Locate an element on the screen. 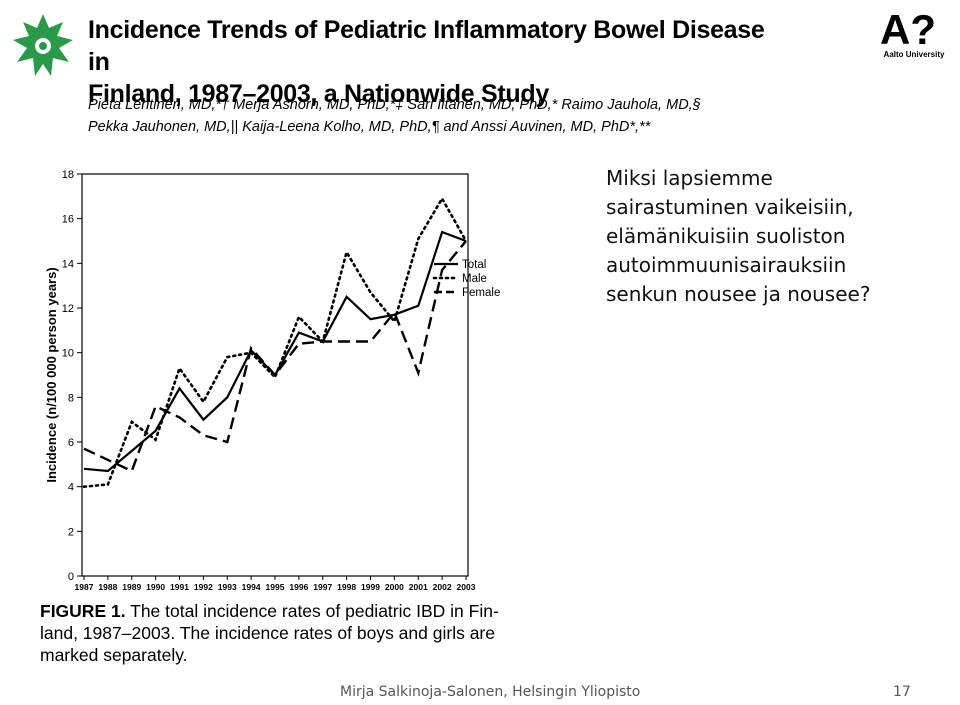  x-tick-label: 1996 is located at coordinates (298, 587).